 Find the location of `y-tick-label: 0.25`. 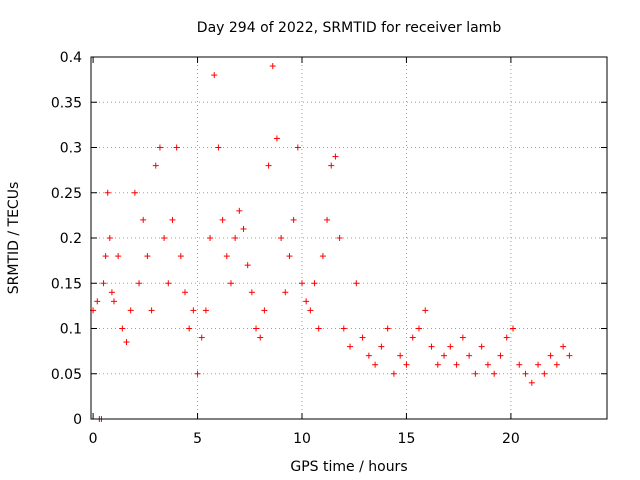

y-tick-label: 0.25 is located at coordinates (66, 194).